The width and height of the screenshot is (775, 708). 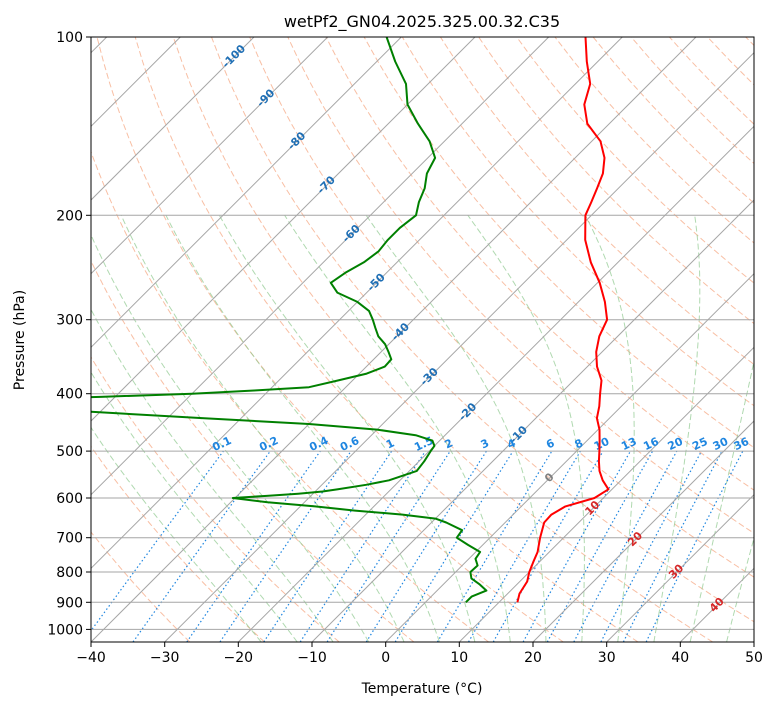 I want to click on temperature-profile, so click(x=563, y=320).